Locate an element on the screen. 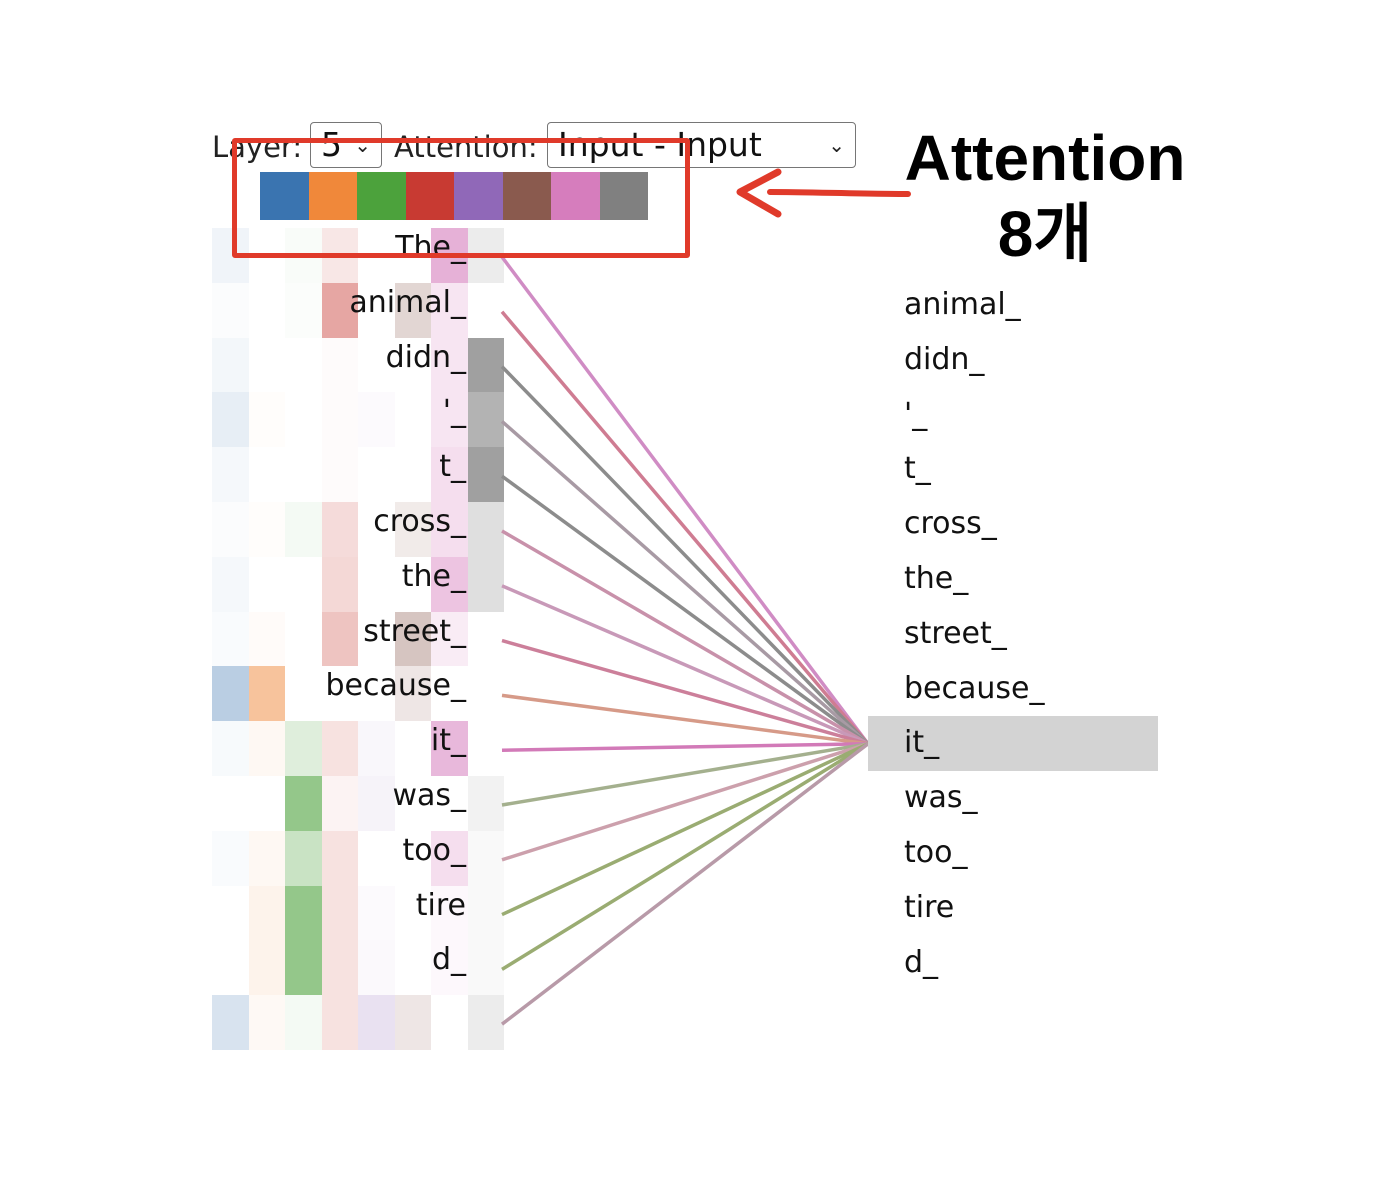  left-token: cross_ is located at coordinates (419, 521).